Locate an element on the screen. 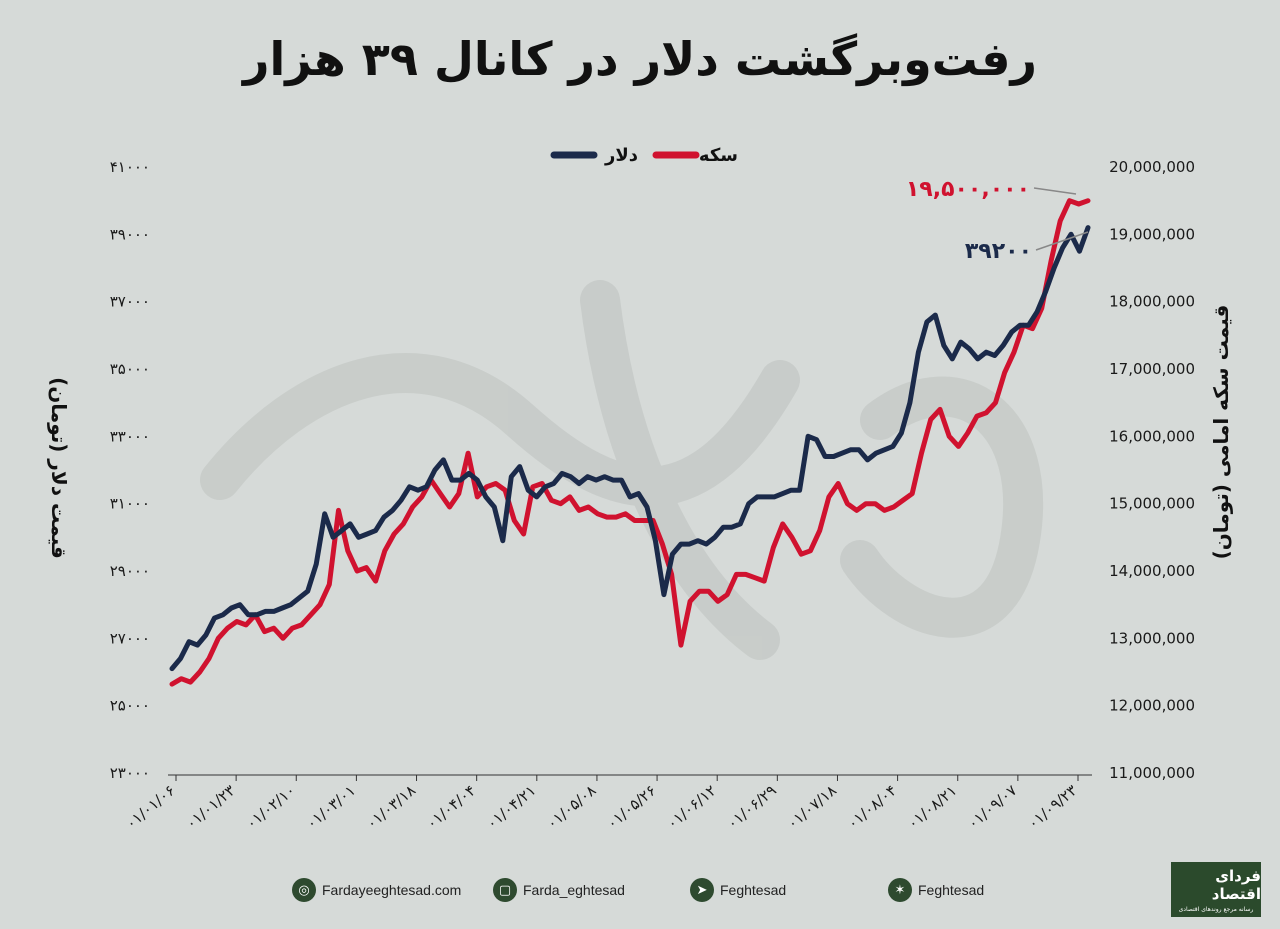  left-tick-label: ۲۹۰۰۰ is located at coordinates (130, 571).